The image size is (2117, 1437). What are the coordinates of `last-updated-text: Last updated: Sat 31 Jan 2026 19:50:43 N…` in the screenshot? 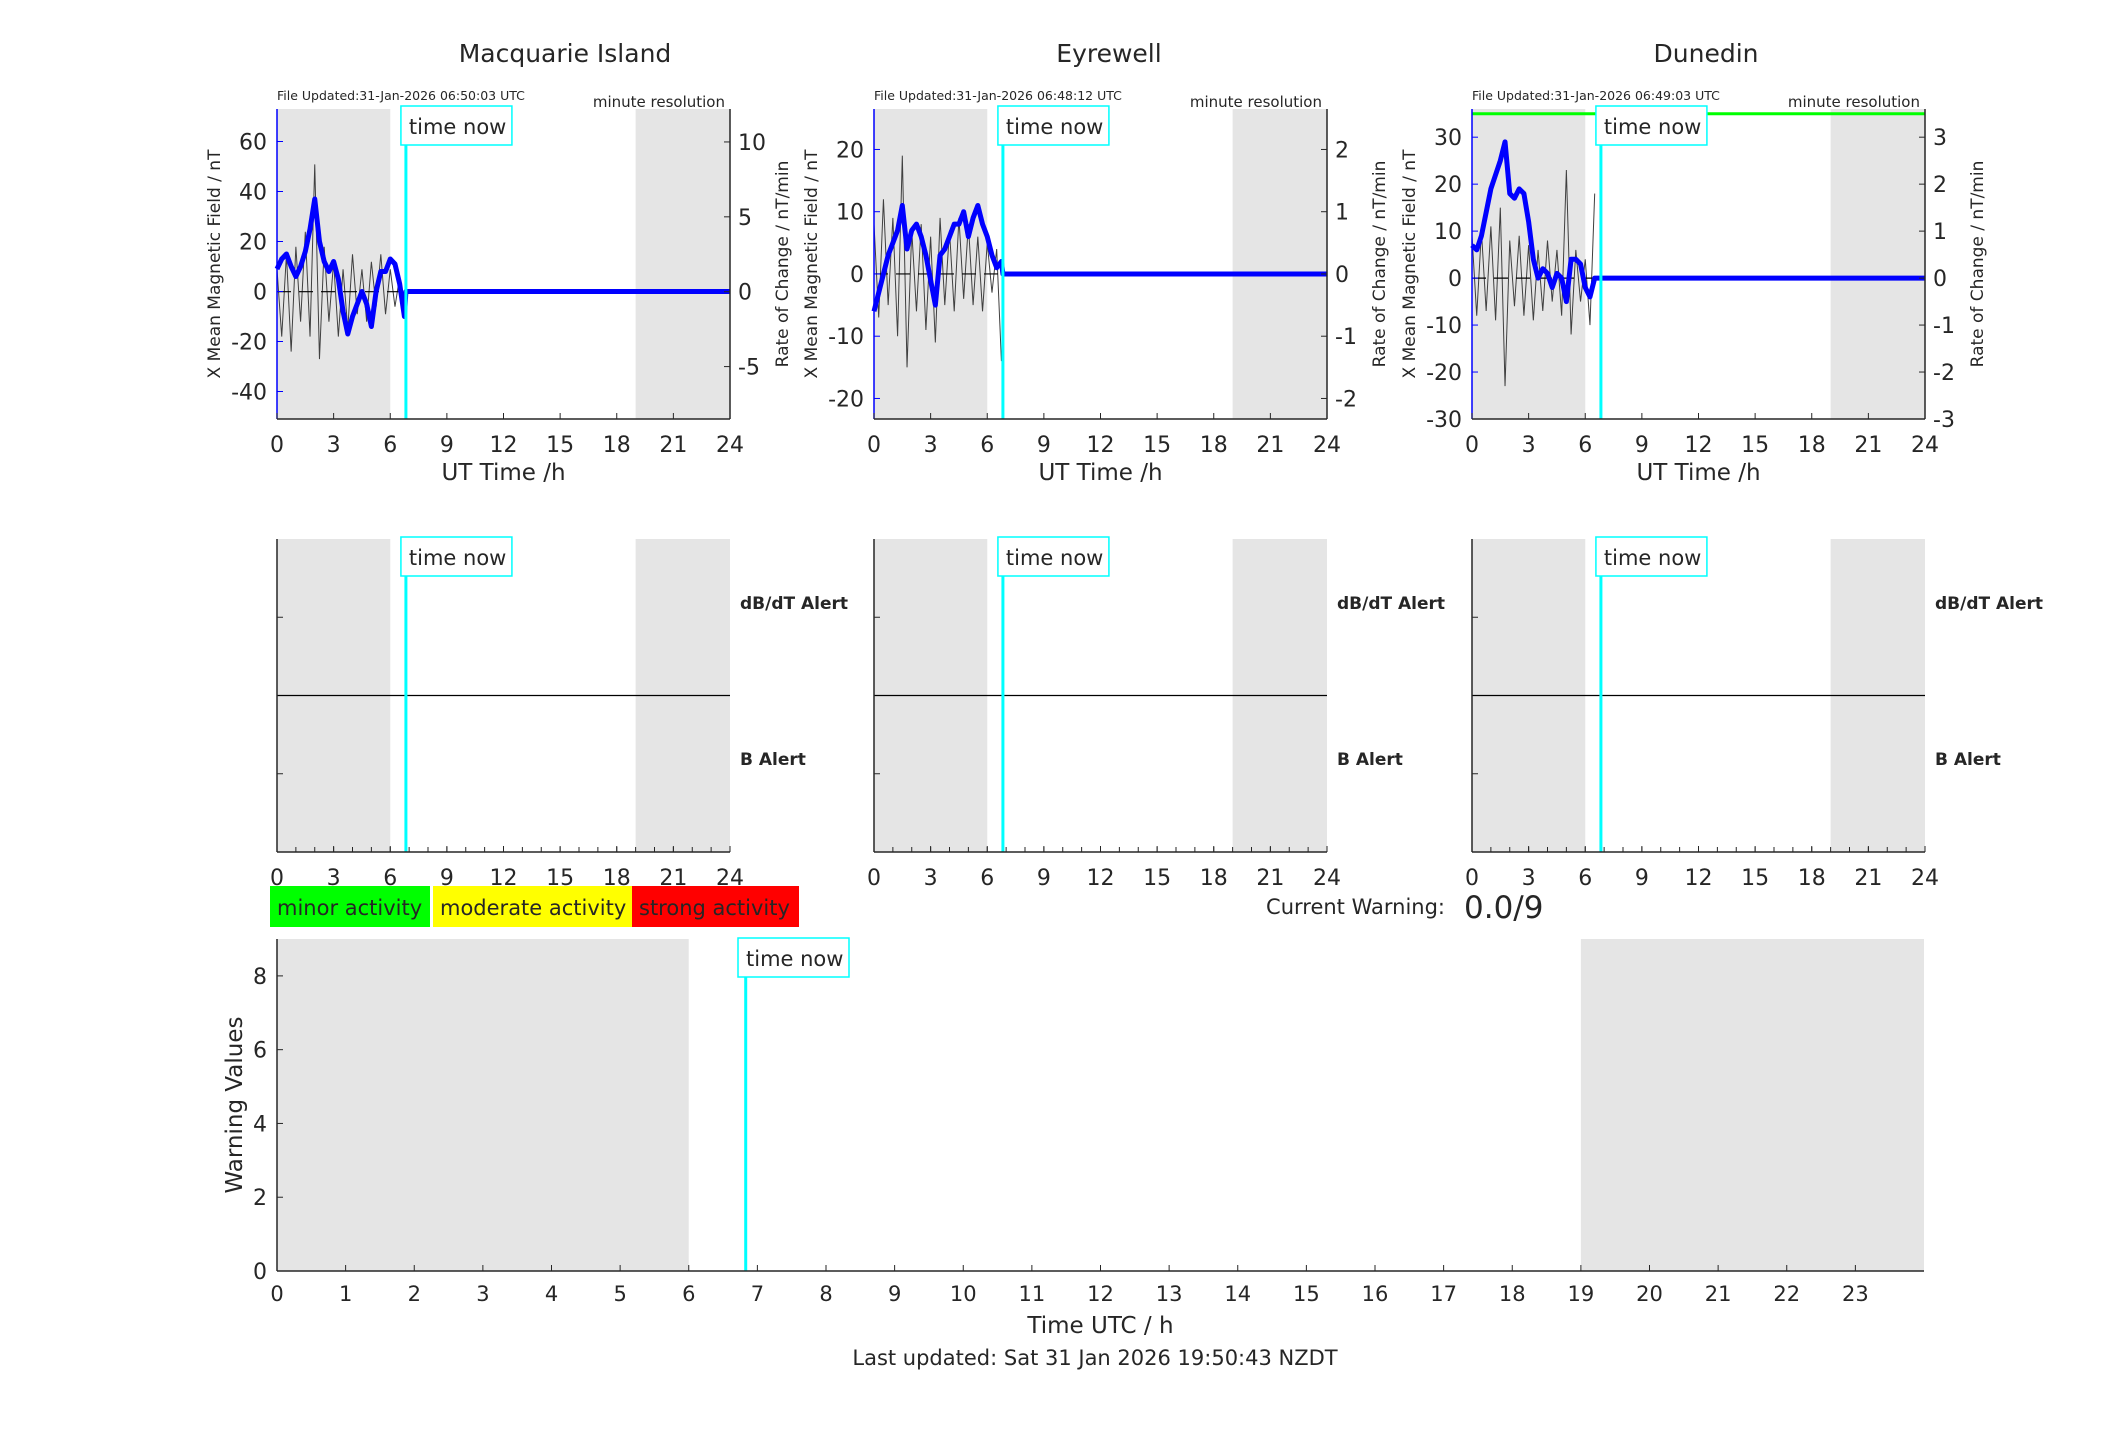 It's located at (1094, 1358).